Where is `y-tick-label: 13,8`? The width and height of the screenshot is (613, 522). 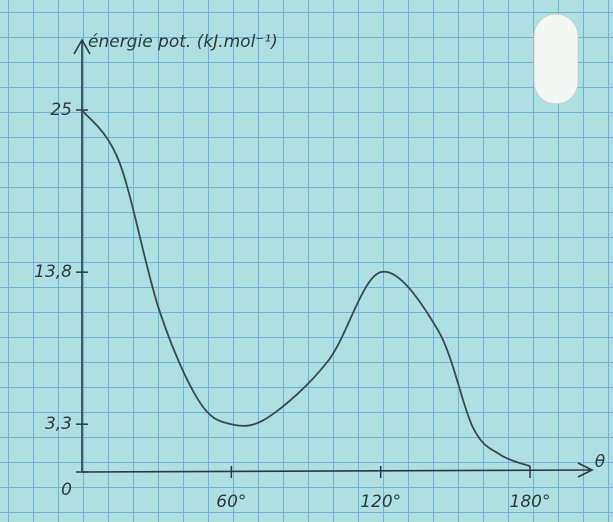
y-tick-label: 13,8 is located at coordinates (53, 272).